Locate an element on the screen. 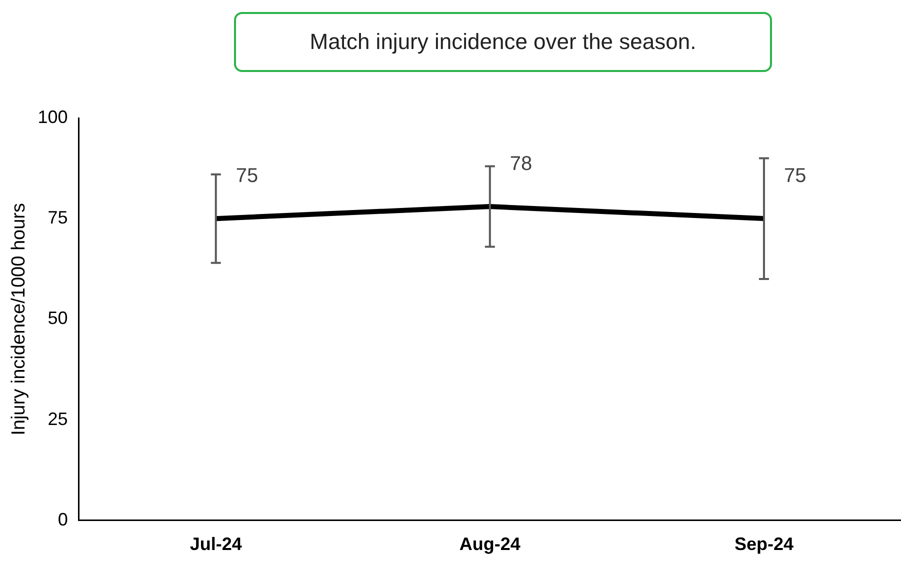 The image size is (901, 574). y-axis-title: Injury incidence/1000 hours is located at coordinates (19, 319).